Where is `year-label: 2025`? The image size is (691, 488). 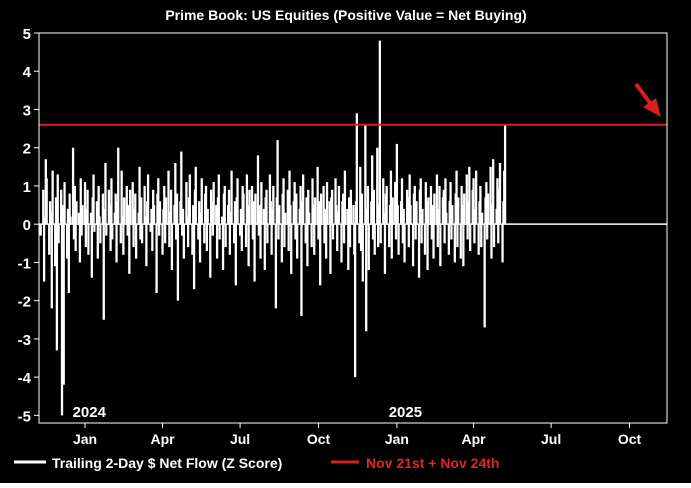
year-label: 2025 is located at coordinates (405, 412).